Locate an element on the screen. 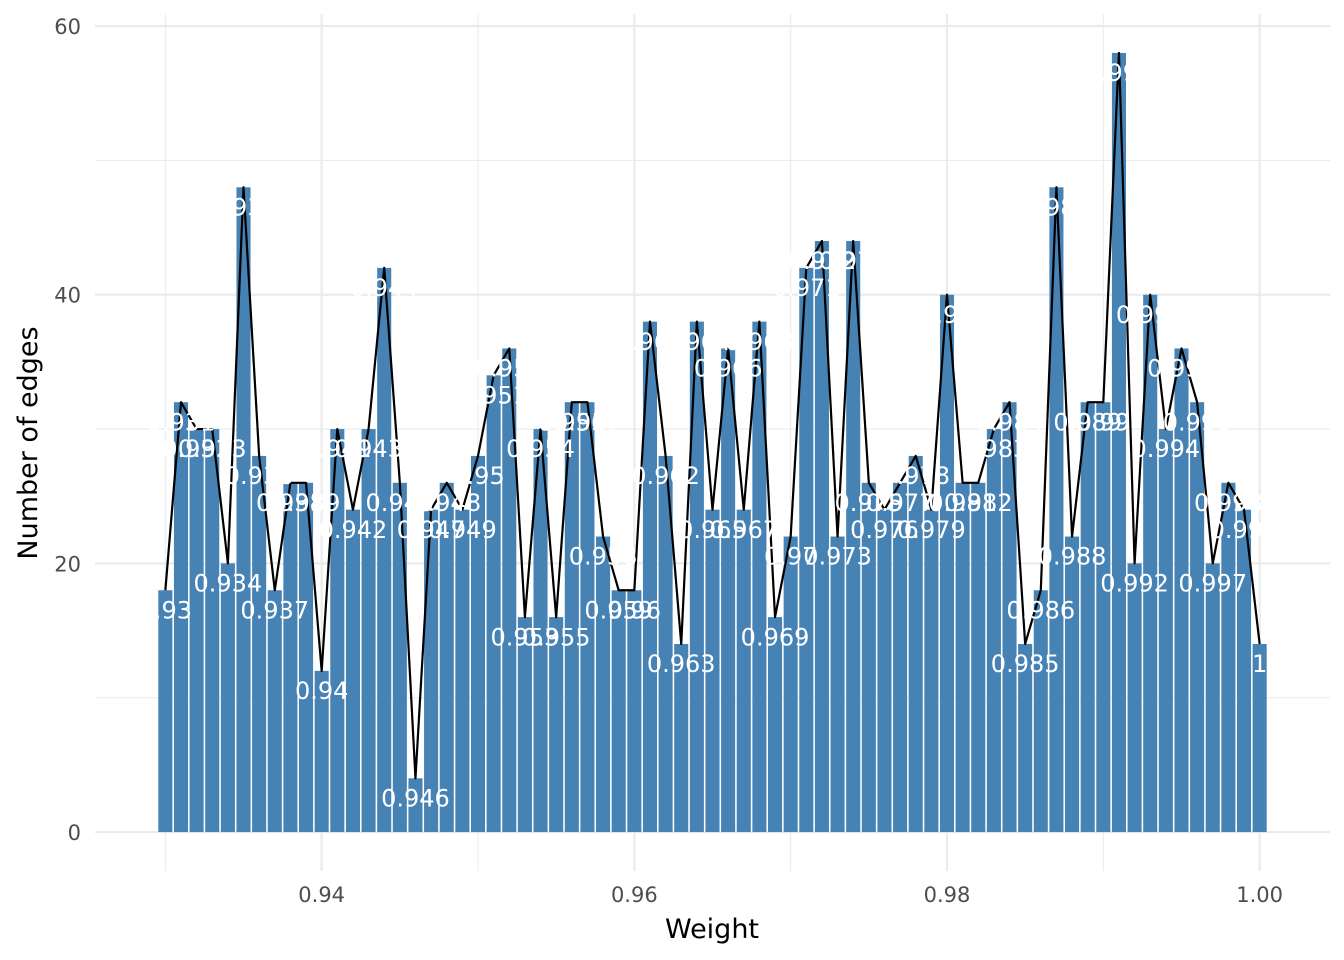 The height and width of the screenshot is (960, 1344). bar-label: 0.99 is located at coordinates (1103, 422).